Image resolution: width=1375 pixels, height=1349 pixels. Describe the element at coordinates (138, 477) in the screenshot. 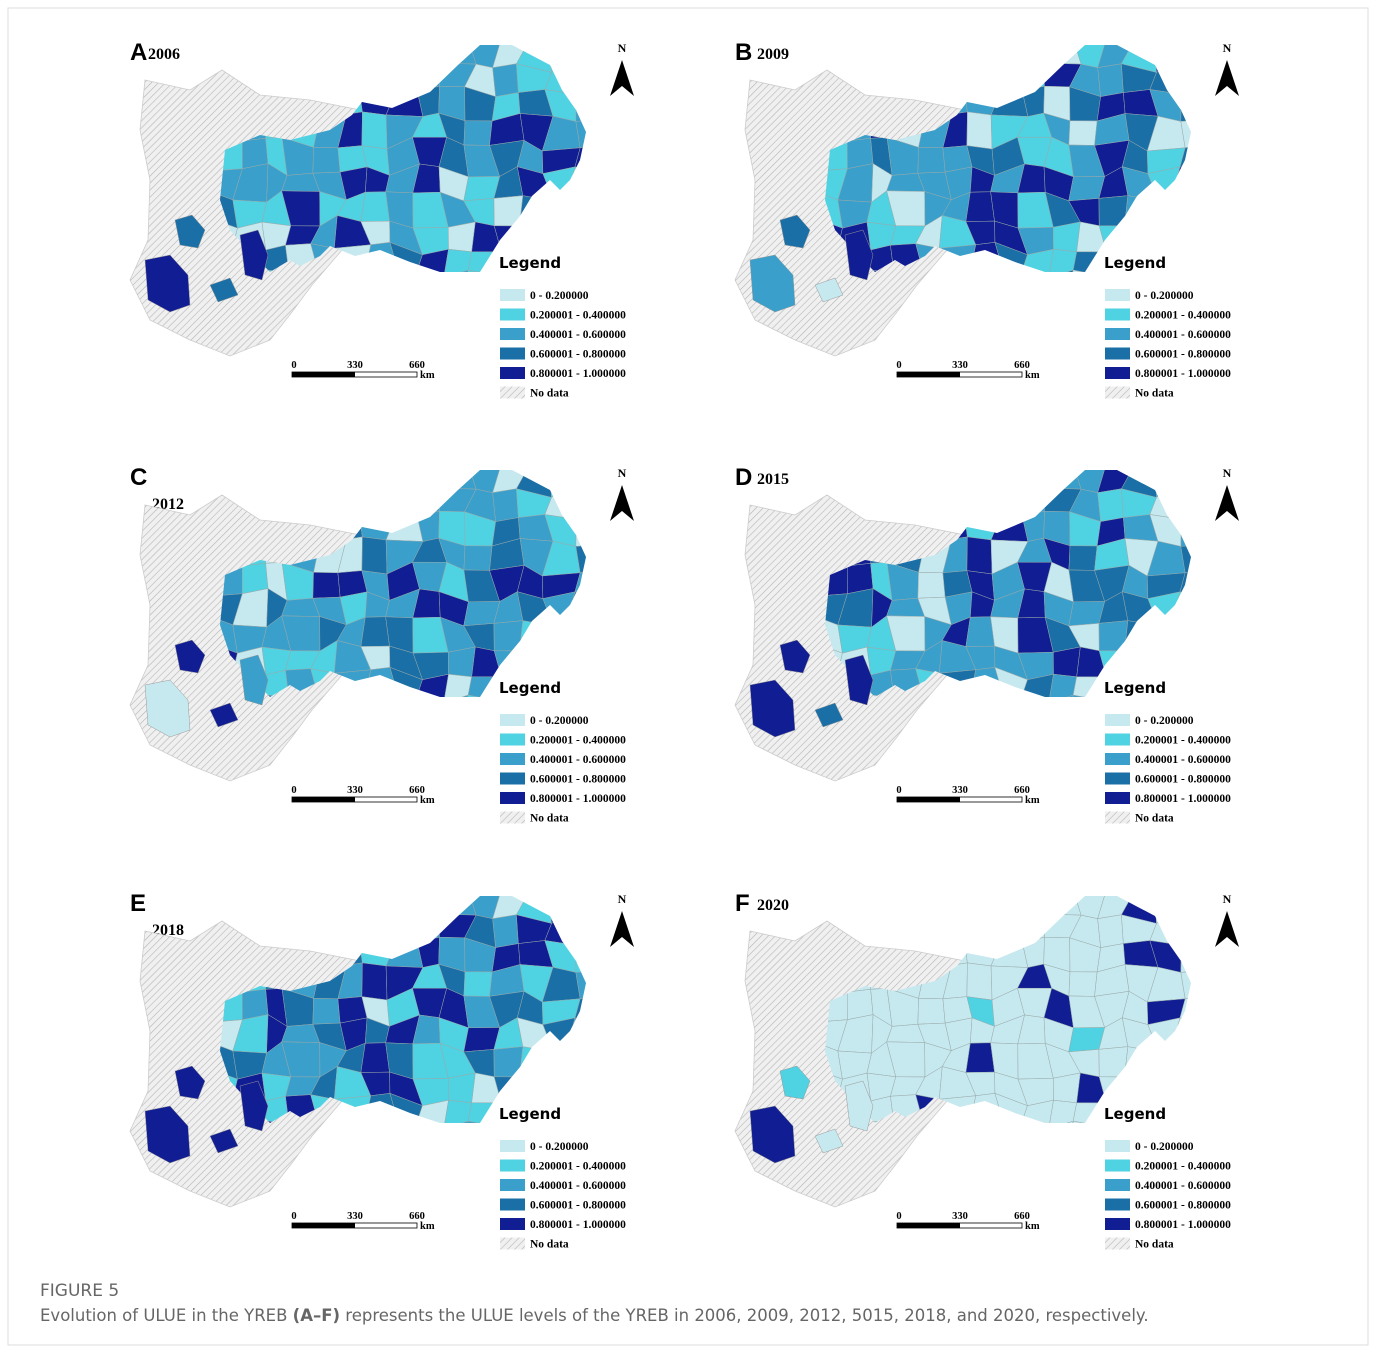

I see `panel-letter: C` at that location.